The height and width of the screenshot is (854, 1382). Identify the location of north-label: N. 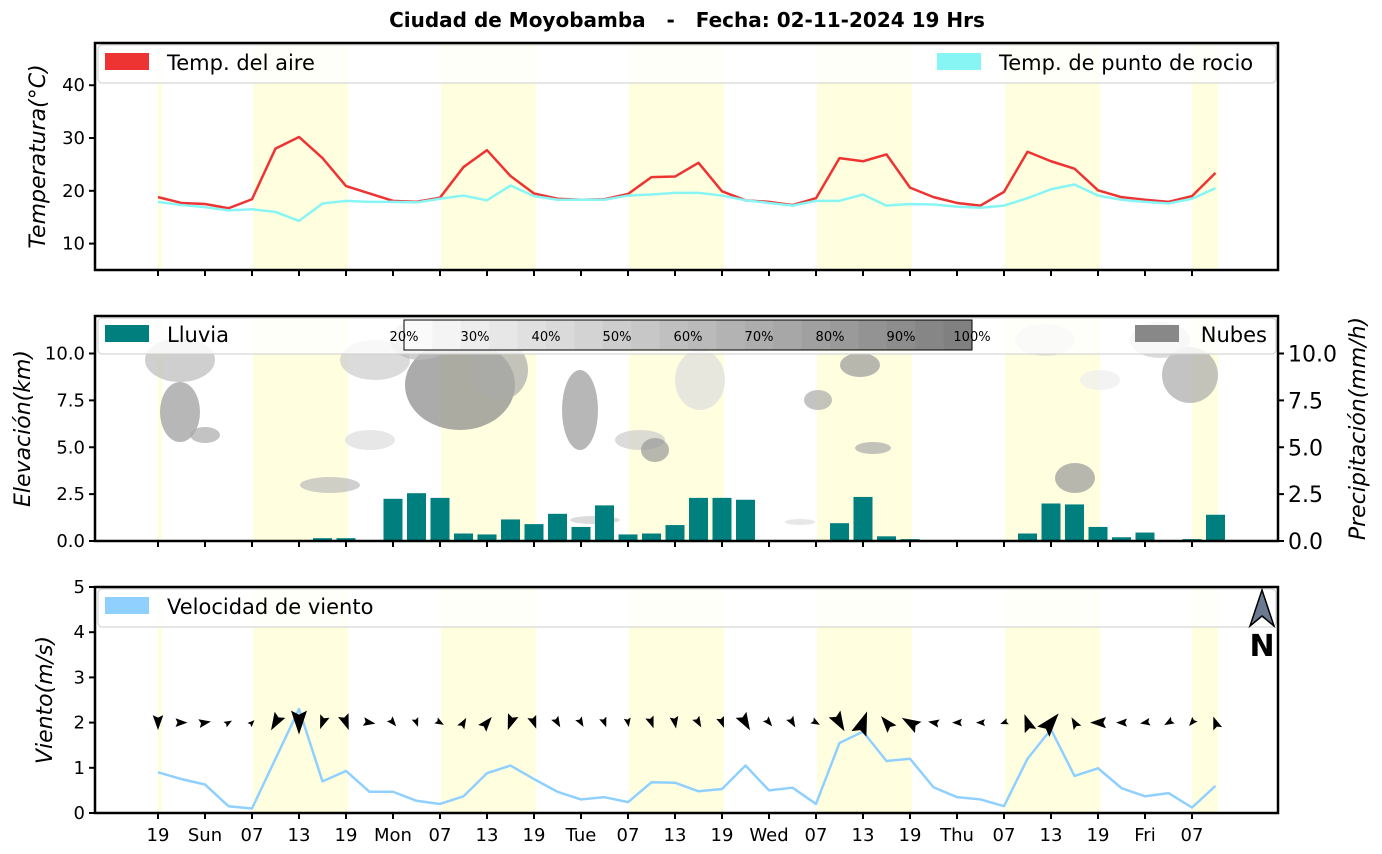
(1261, 646).